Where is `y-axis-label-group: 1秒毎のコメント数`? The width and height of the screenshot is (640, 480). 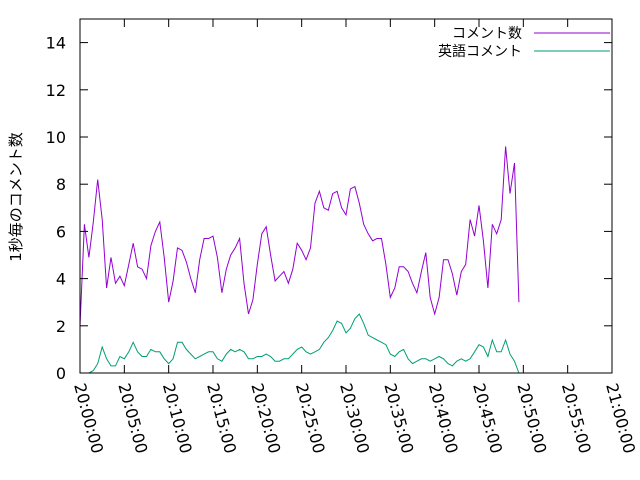
y-axis-label-group: 1秒毎のコメント数 is located at coordinates (16, 197).